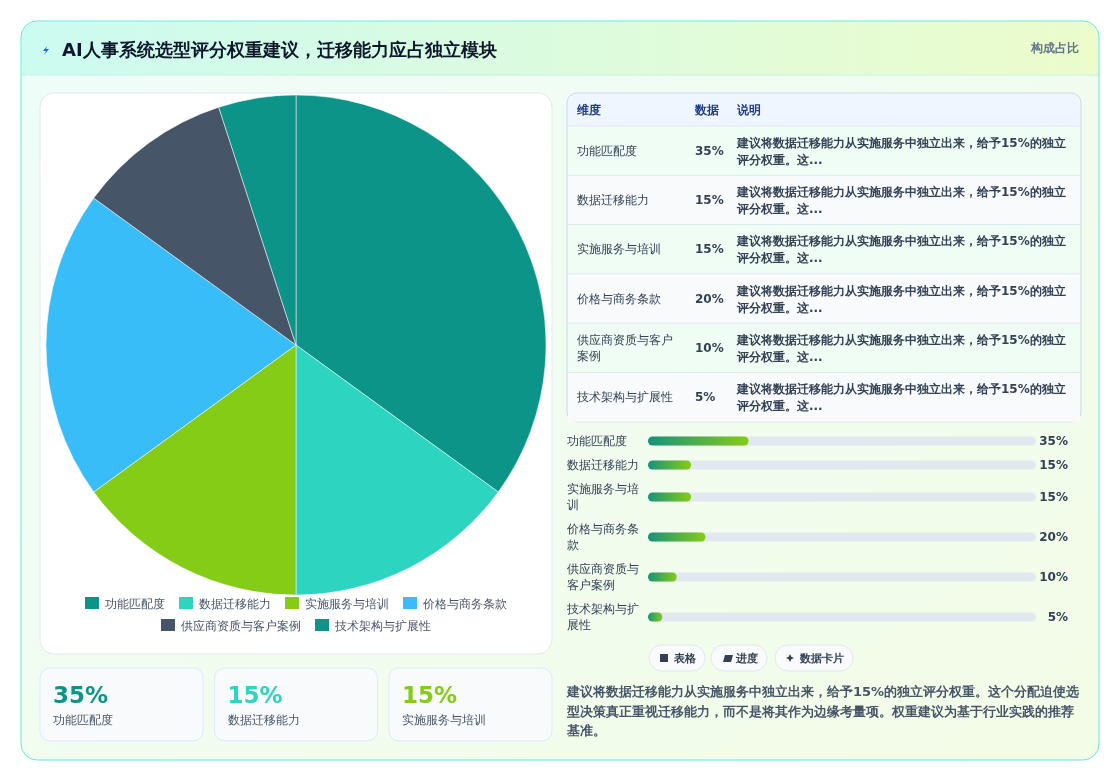  I want to click on text: 数据, so click(706, 110).